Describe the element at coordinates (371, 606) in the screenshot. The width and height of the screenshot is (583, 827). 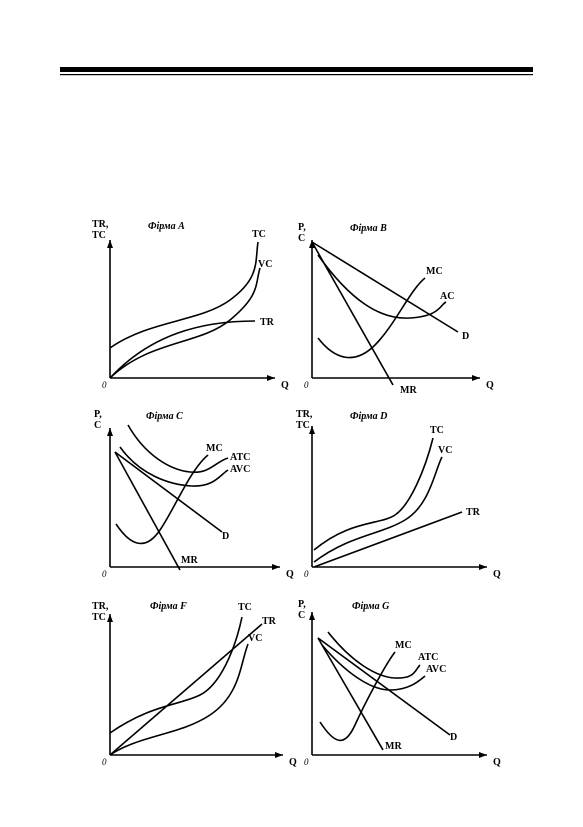
I see `panel-title: Фірма G` at that location.